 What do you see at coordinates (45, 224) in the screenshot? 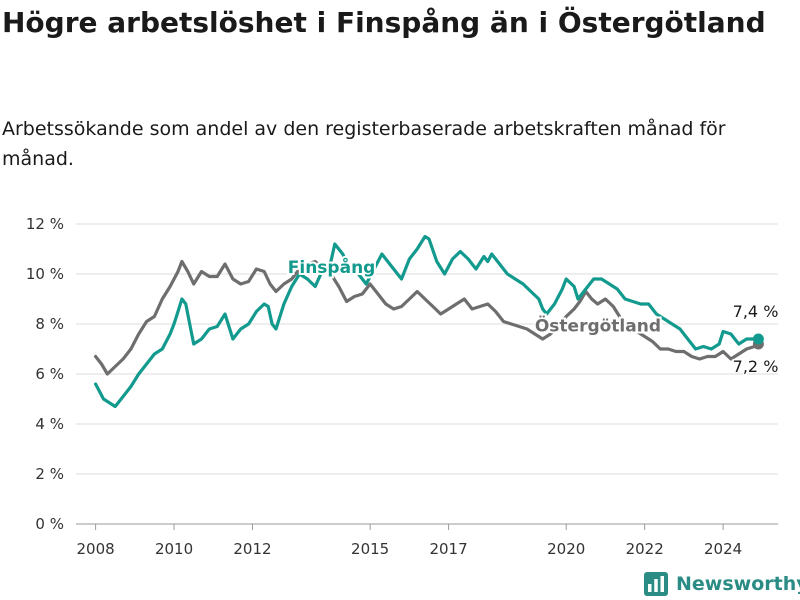
I see `y-tick-label: 12 %` at bounding box center [45, 224].